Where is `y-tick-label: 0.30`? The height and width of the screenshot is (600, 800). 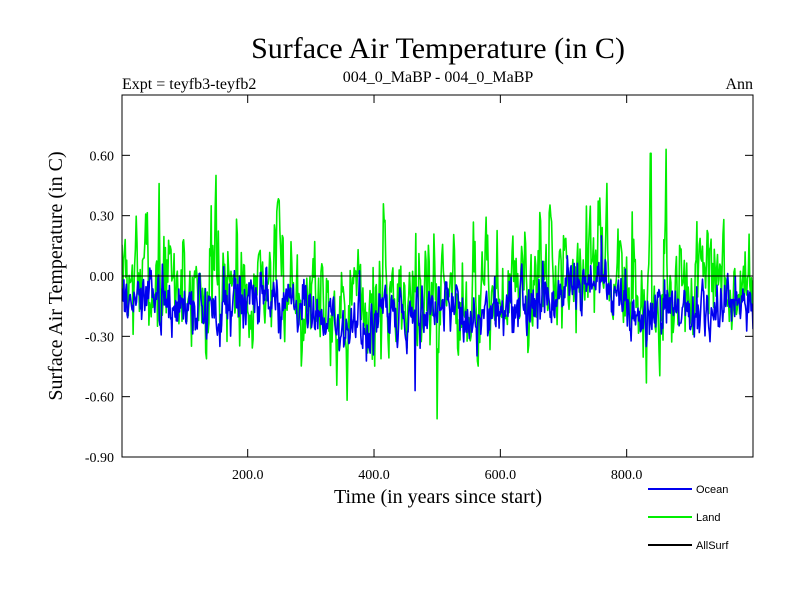 y-tick-label: 0.30 is located at coordinates (102, 217).